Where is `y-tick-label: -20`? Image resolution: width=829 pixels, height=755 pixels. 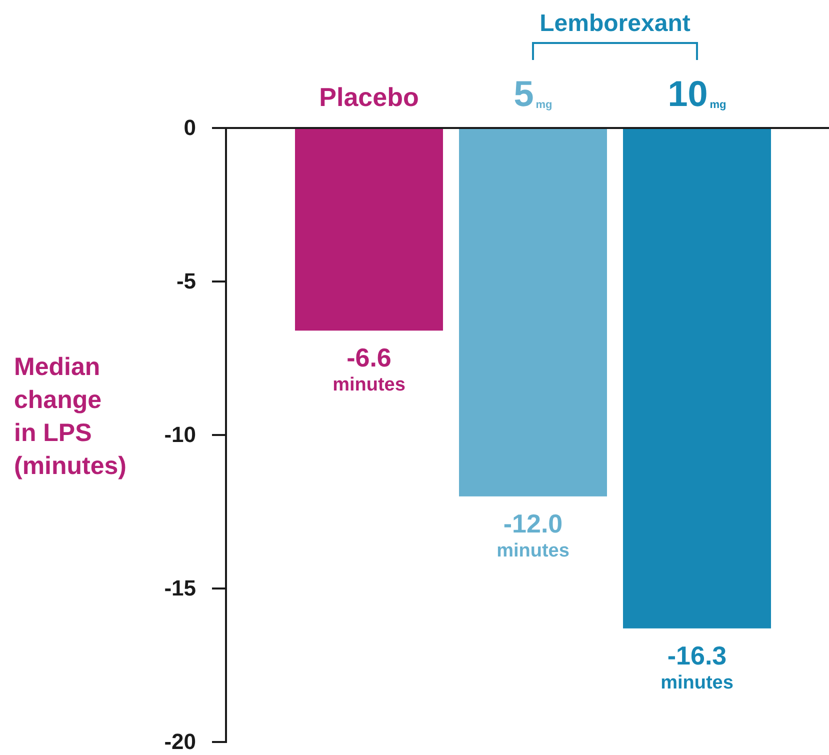
y-tick-label: -20 is located at coordinates (180, 741).